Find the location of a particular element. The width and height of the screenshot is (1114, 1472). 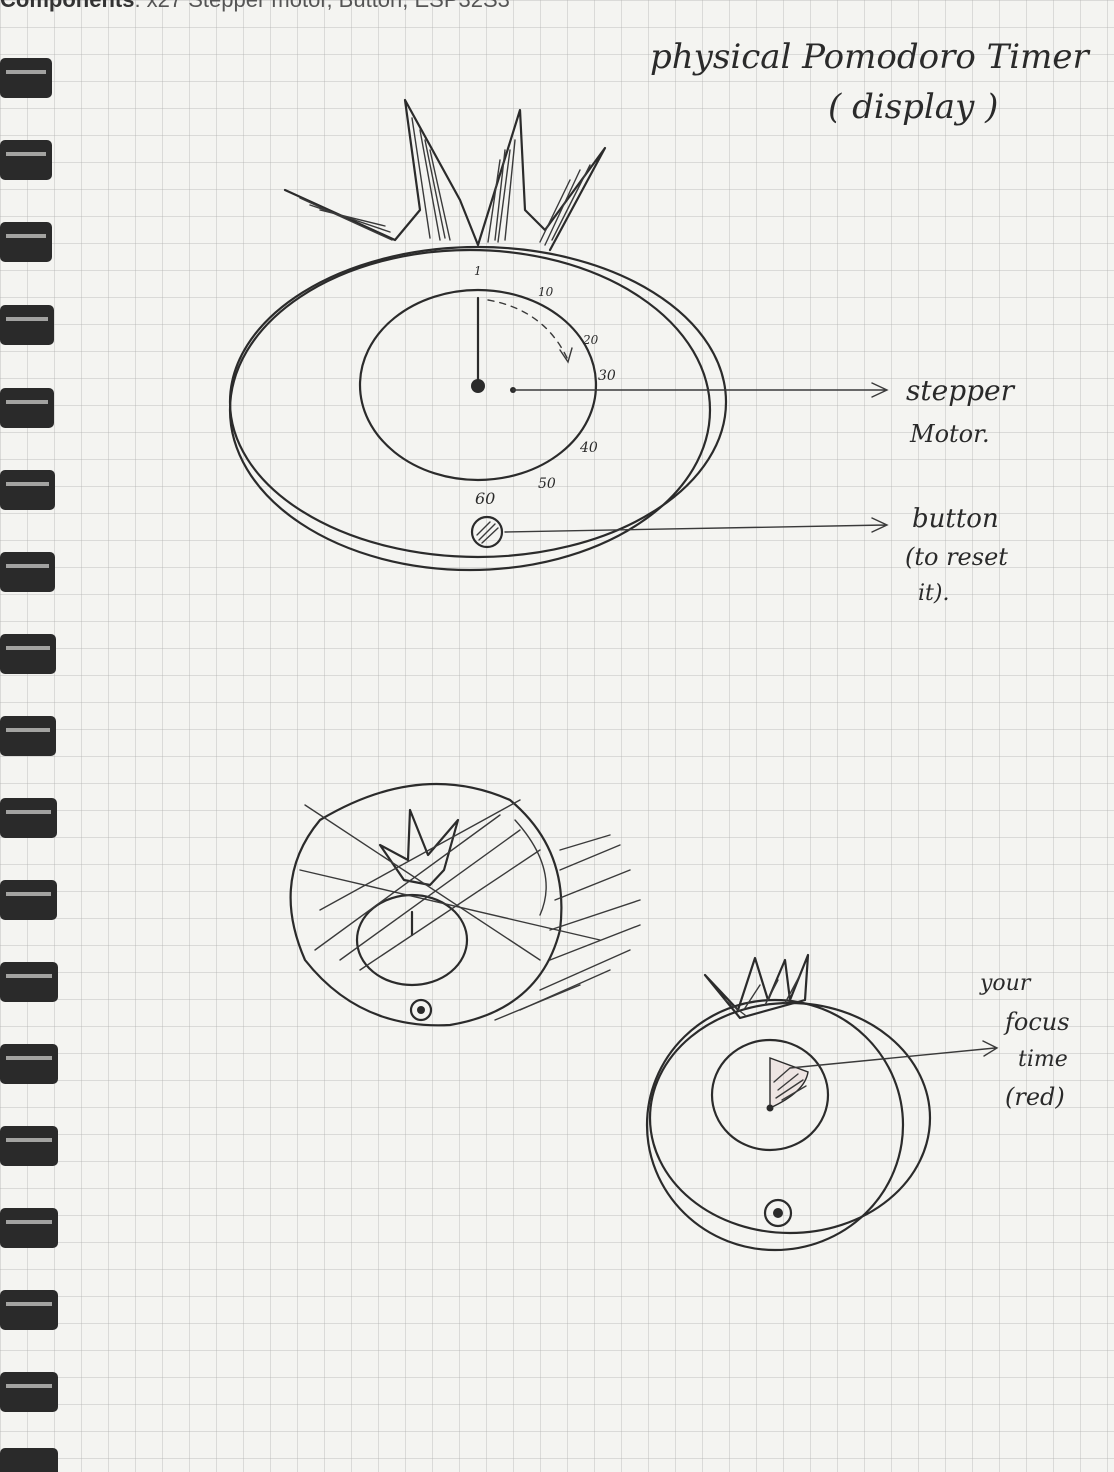

dial-face is located at coordinates (478, 385).